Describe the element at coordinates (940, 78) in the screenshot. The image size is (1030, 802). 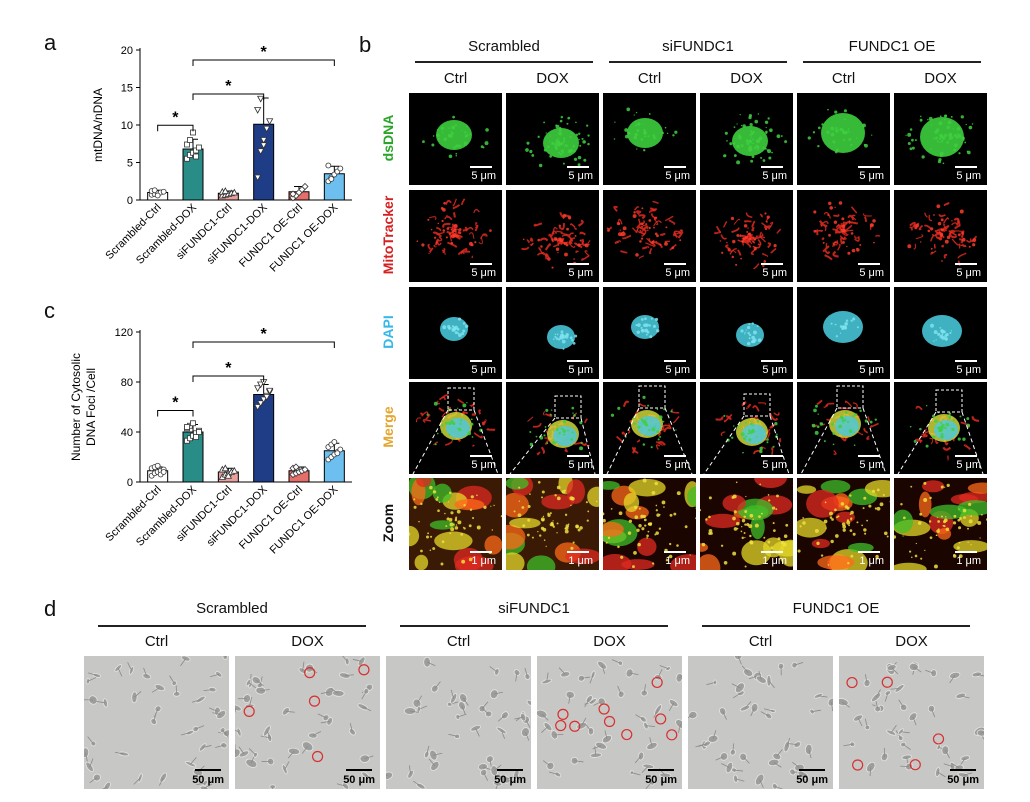
I see `condition-header: DOX` at that location.